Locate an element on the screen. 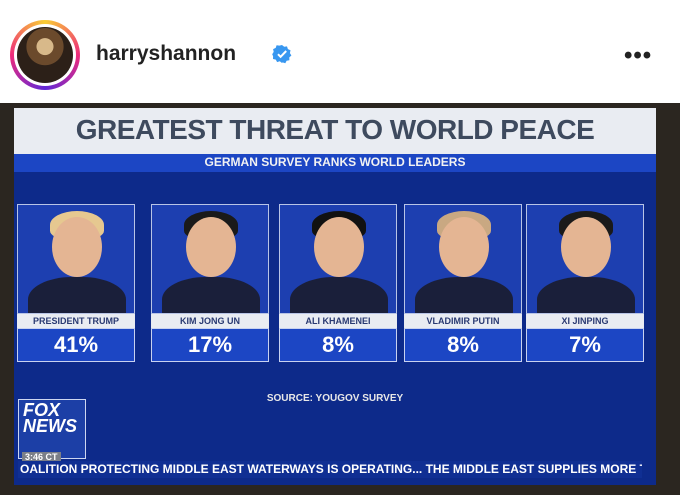 Image resolution: width=680 pixels, height=502 pixels. broadcast-time: 3:46 CT is located at coordinates (41, 457).